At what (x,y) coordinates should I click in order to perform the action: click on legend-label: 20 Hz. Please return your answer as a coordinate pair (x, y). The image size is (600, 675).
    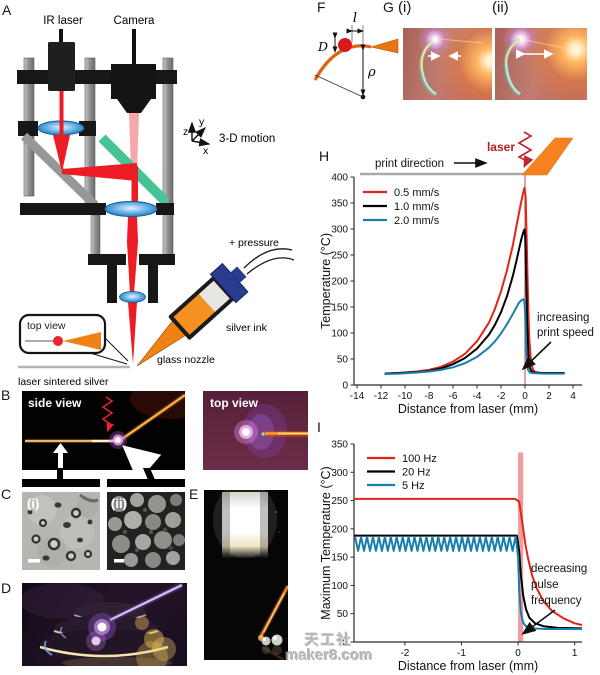
    Looking at the image, I should click on (416, 472).